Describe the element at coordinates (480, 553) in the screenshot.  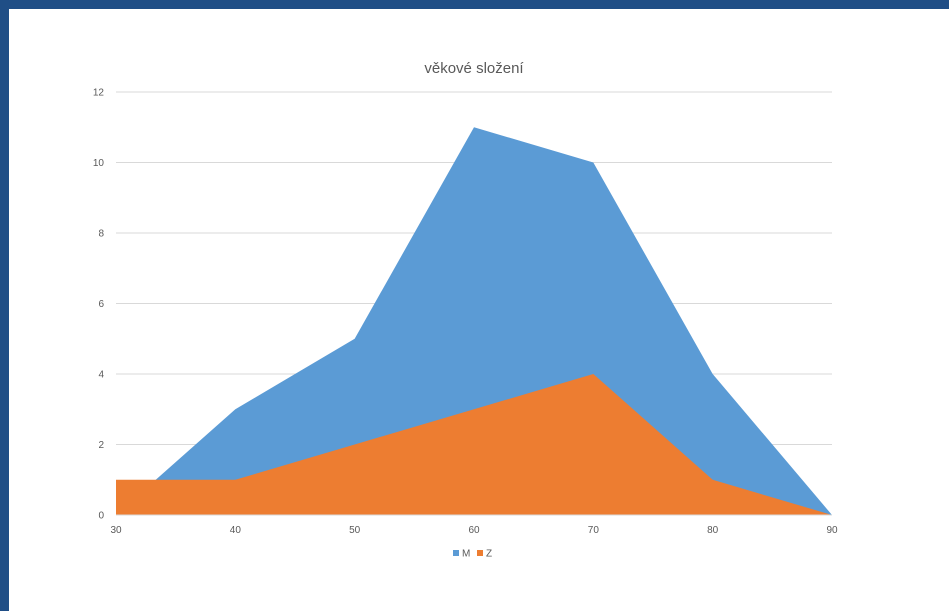
I see `legend-swatch-z` at that location.